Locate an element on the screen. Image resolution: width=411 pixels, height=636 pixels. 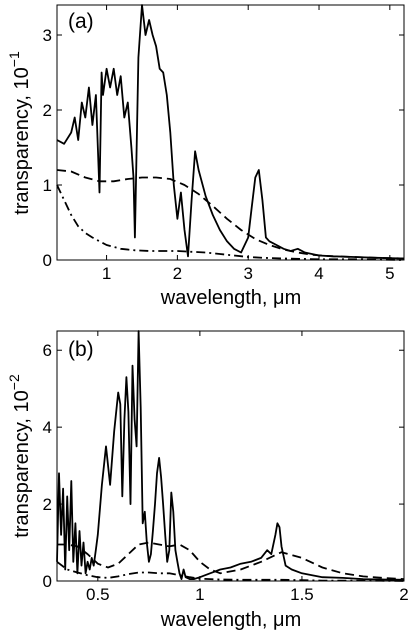
panel-a-x-tick-label: 5 is located at coordinates (389, 273).